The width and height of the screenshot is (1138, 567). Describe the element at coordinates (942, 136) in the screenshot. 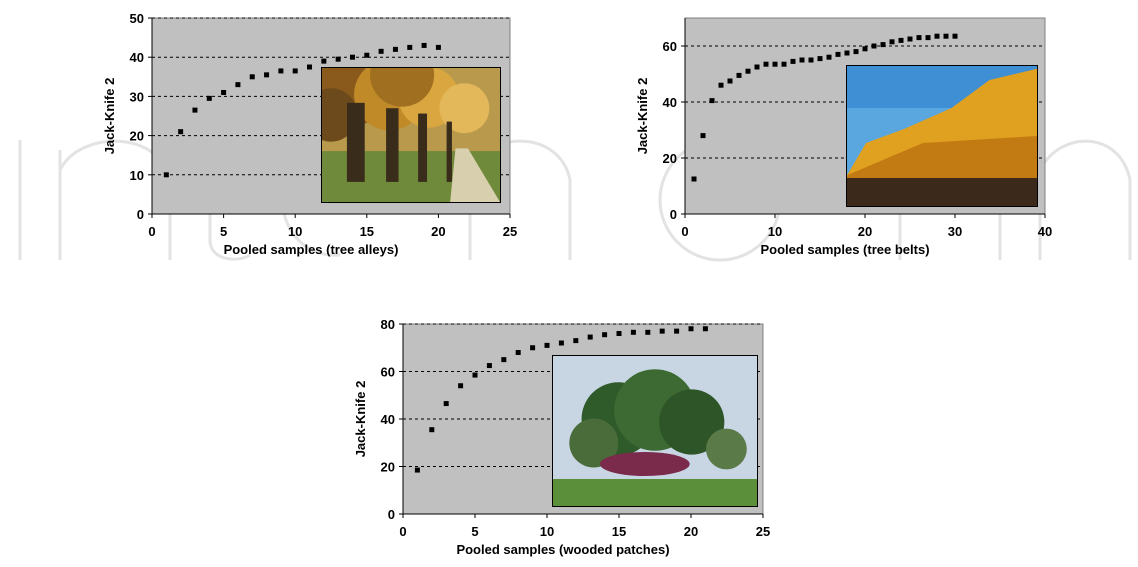

I see `tree-belt-photo` at that location.